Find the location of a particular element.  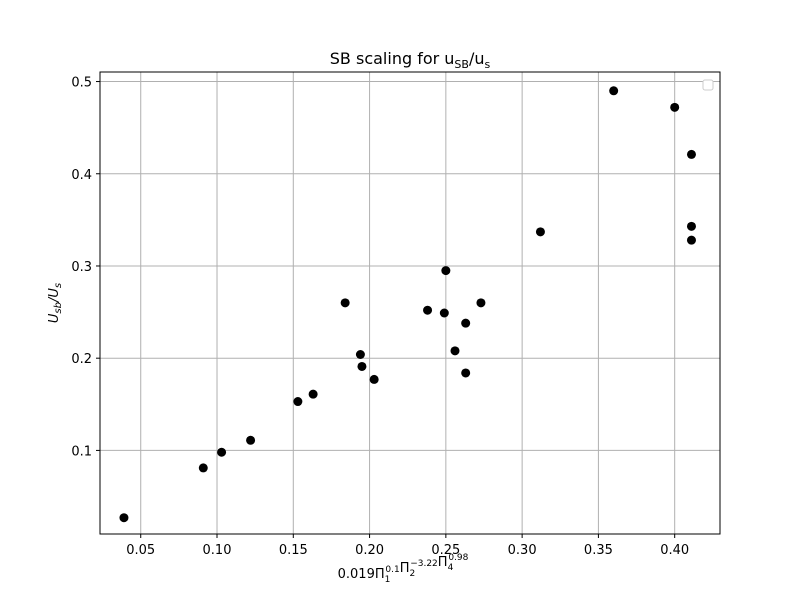

chart-title: SB scaling for uSB/us is located at coordinates (410, 60).